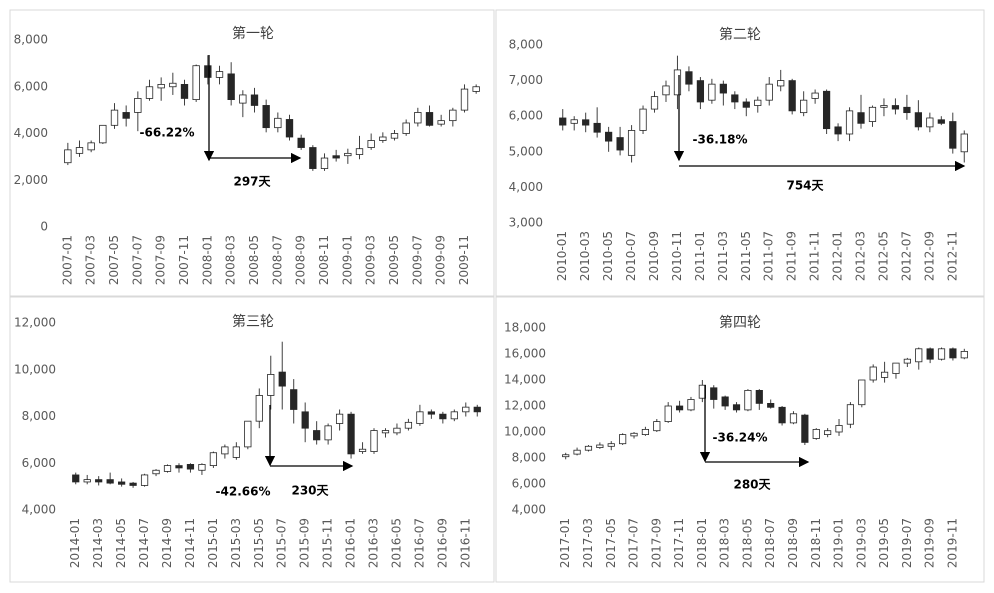 The width and height of the screenshot is (994, 593). Describe the element at coordinates (277, 260) in the screenshot. I see `x-tick-label: 2008-07` at that location.